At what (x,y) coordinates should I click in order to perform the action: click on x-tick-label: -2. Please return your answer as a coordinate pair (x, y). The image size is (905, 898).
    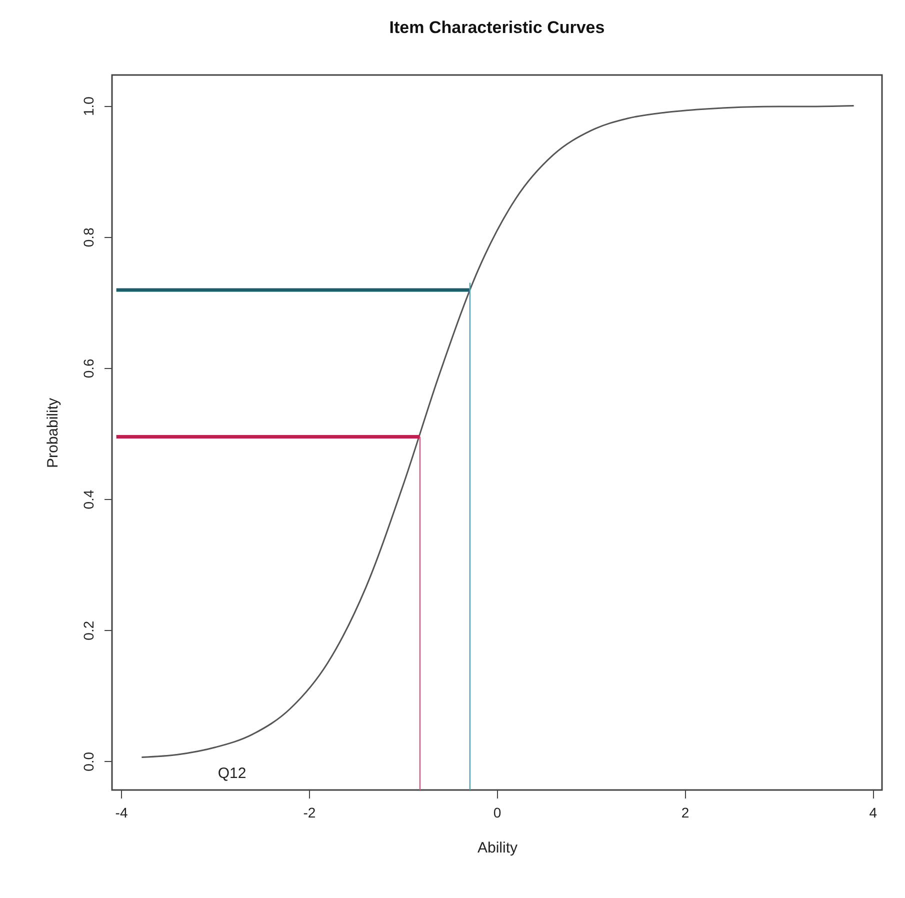
    Looking at the image, I should click on (309, 812).